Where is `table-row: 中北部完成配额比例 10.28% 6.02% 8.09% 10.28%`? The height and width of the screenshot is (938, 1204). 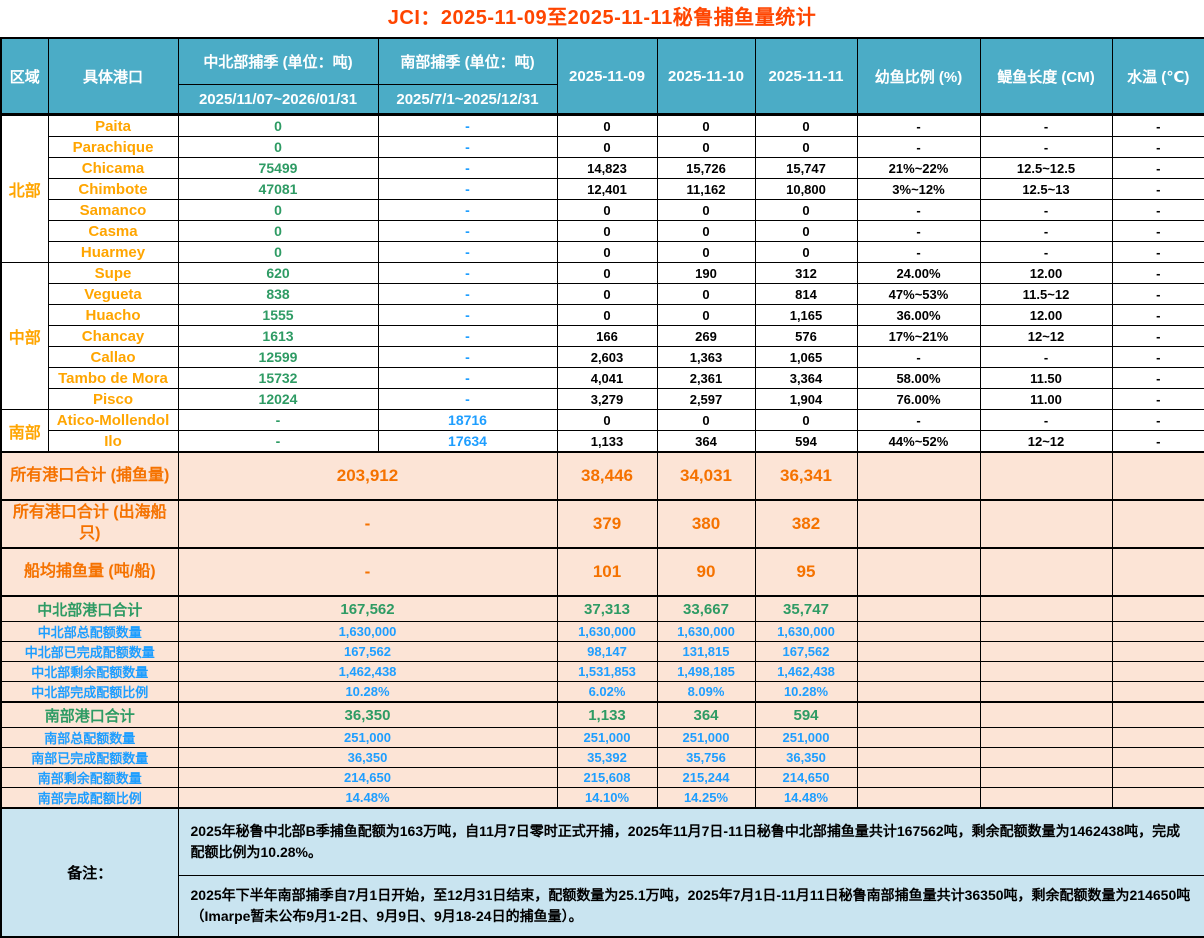 table-row: 中北部完成配额比例 10.28% 6.02% 8.09% 10.28% is located at coordinates (602, 692).